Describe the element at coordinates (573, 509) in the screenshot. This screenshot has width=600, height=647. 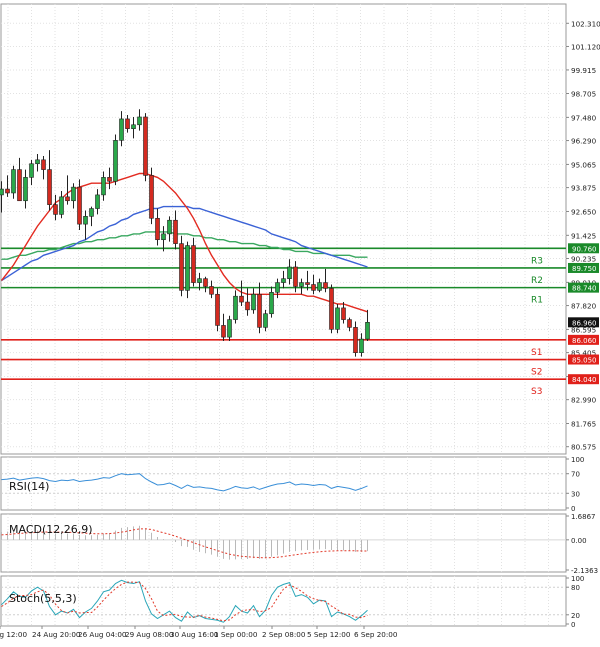
I see `rsi-tick-label: 0` at that location.